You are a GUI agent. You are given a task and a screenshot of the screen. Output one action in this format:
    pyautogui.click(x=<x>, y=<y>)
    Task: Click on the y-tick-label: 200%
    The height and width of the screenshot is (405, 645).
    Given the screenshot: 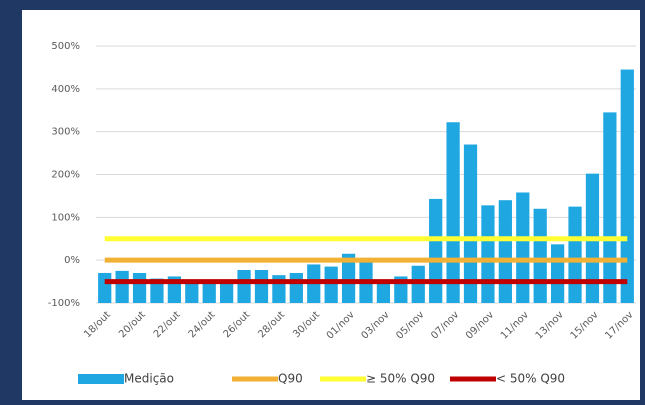 What is the action you would take?
    pyautogui.click(x=65, y=175)
    